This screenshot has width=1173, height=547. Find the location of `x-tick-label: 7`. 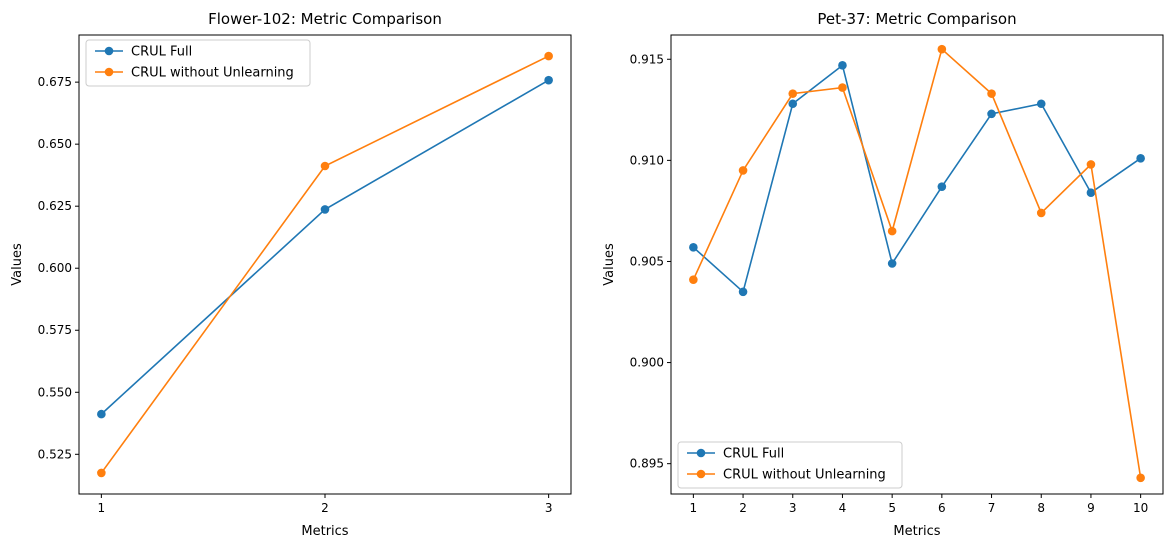

x-tick-label: 7 is located at coordinates (992, 508).